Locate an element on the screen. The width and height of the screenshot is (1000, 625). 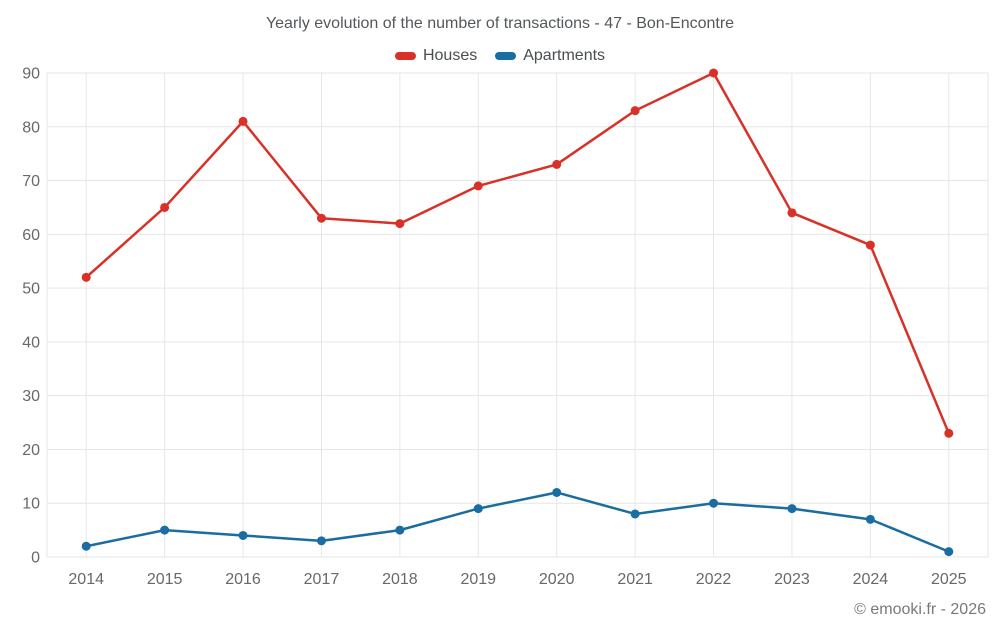
x-tick-label: 2020 is located at coordinates (557, 579).